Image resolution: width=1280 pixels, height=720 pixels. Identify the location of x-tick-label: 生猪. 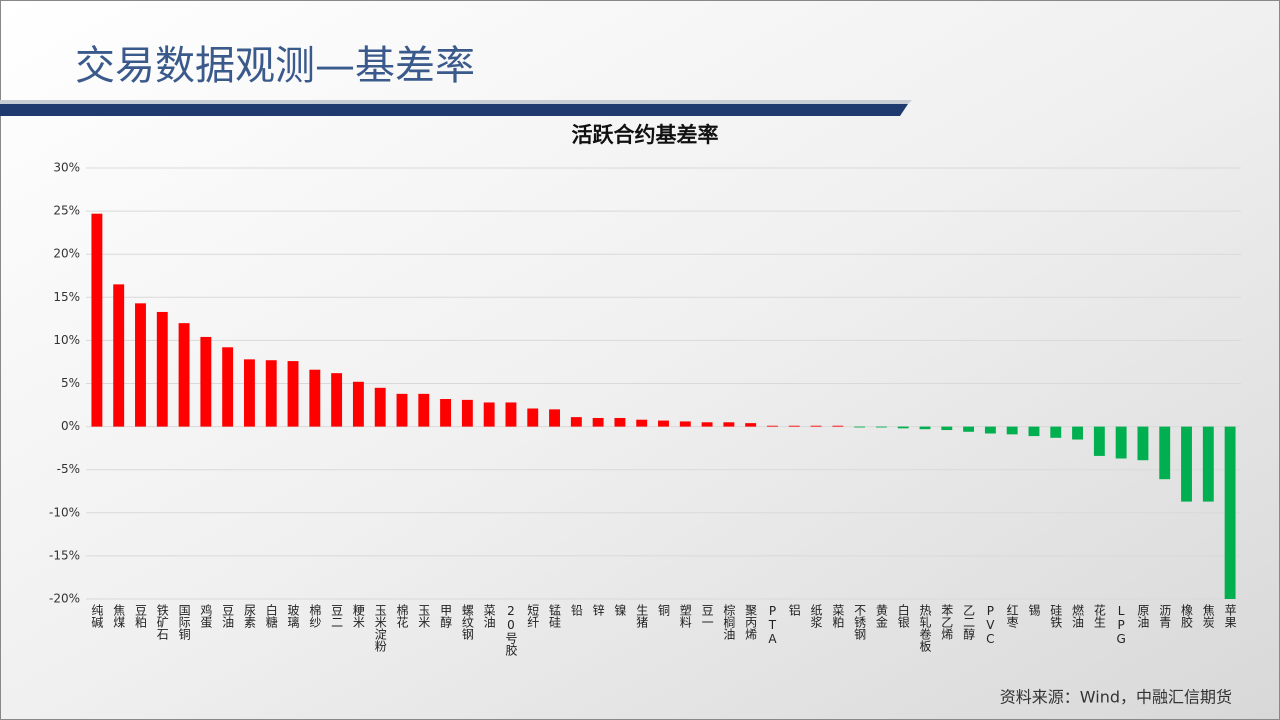
(642, 616).